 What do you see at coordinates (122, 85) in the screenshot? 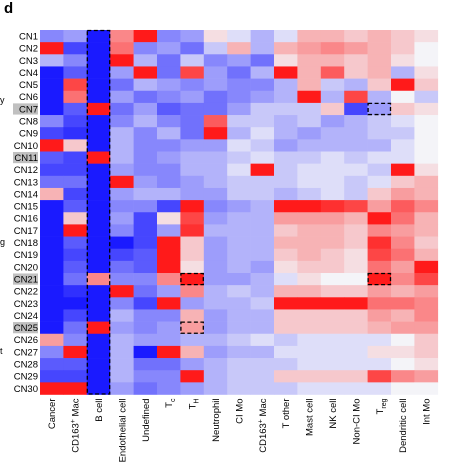
I see `heatmap-cell-CN5-col4` at bounding box center [122, 85].